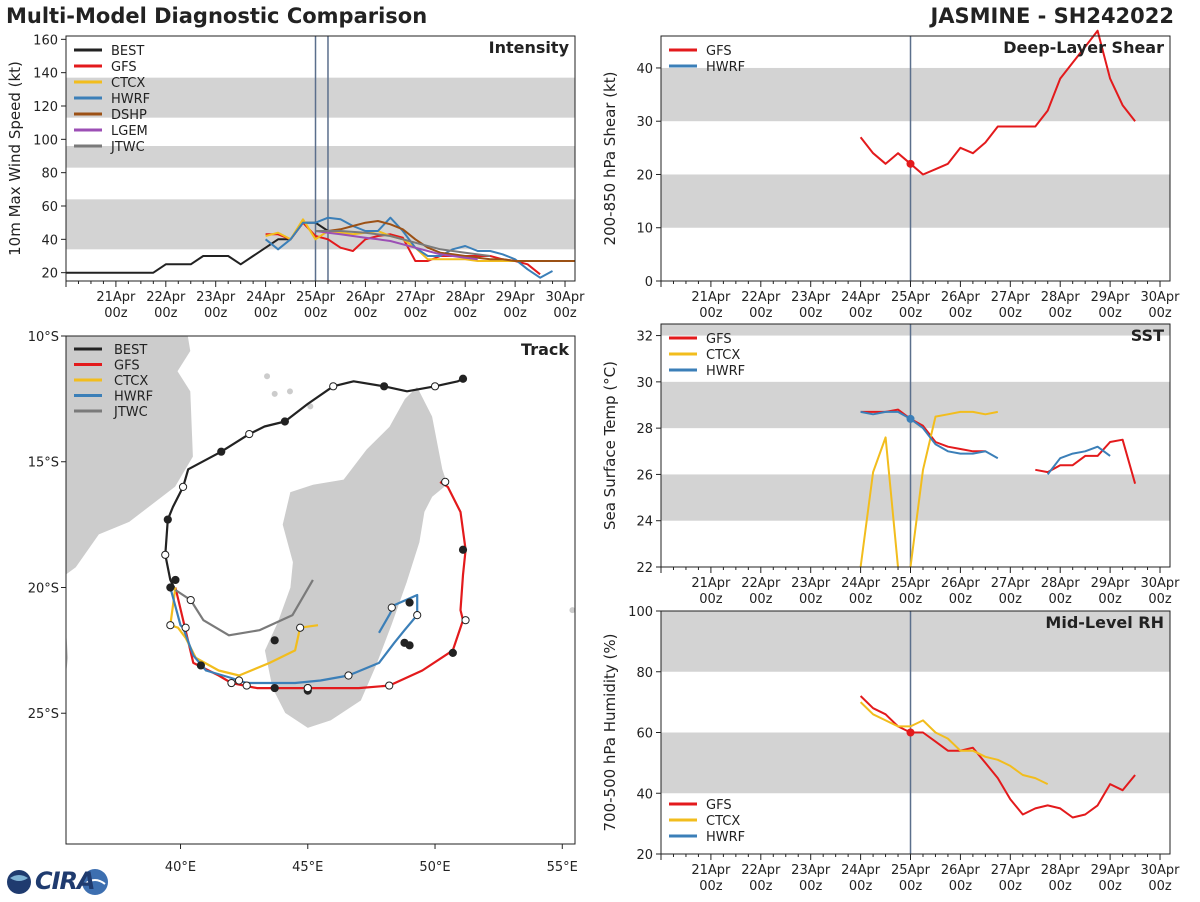 This screenshot has width=1200, height=902. I want to click on sst-legend-label: CTCX, so click(723, 355).